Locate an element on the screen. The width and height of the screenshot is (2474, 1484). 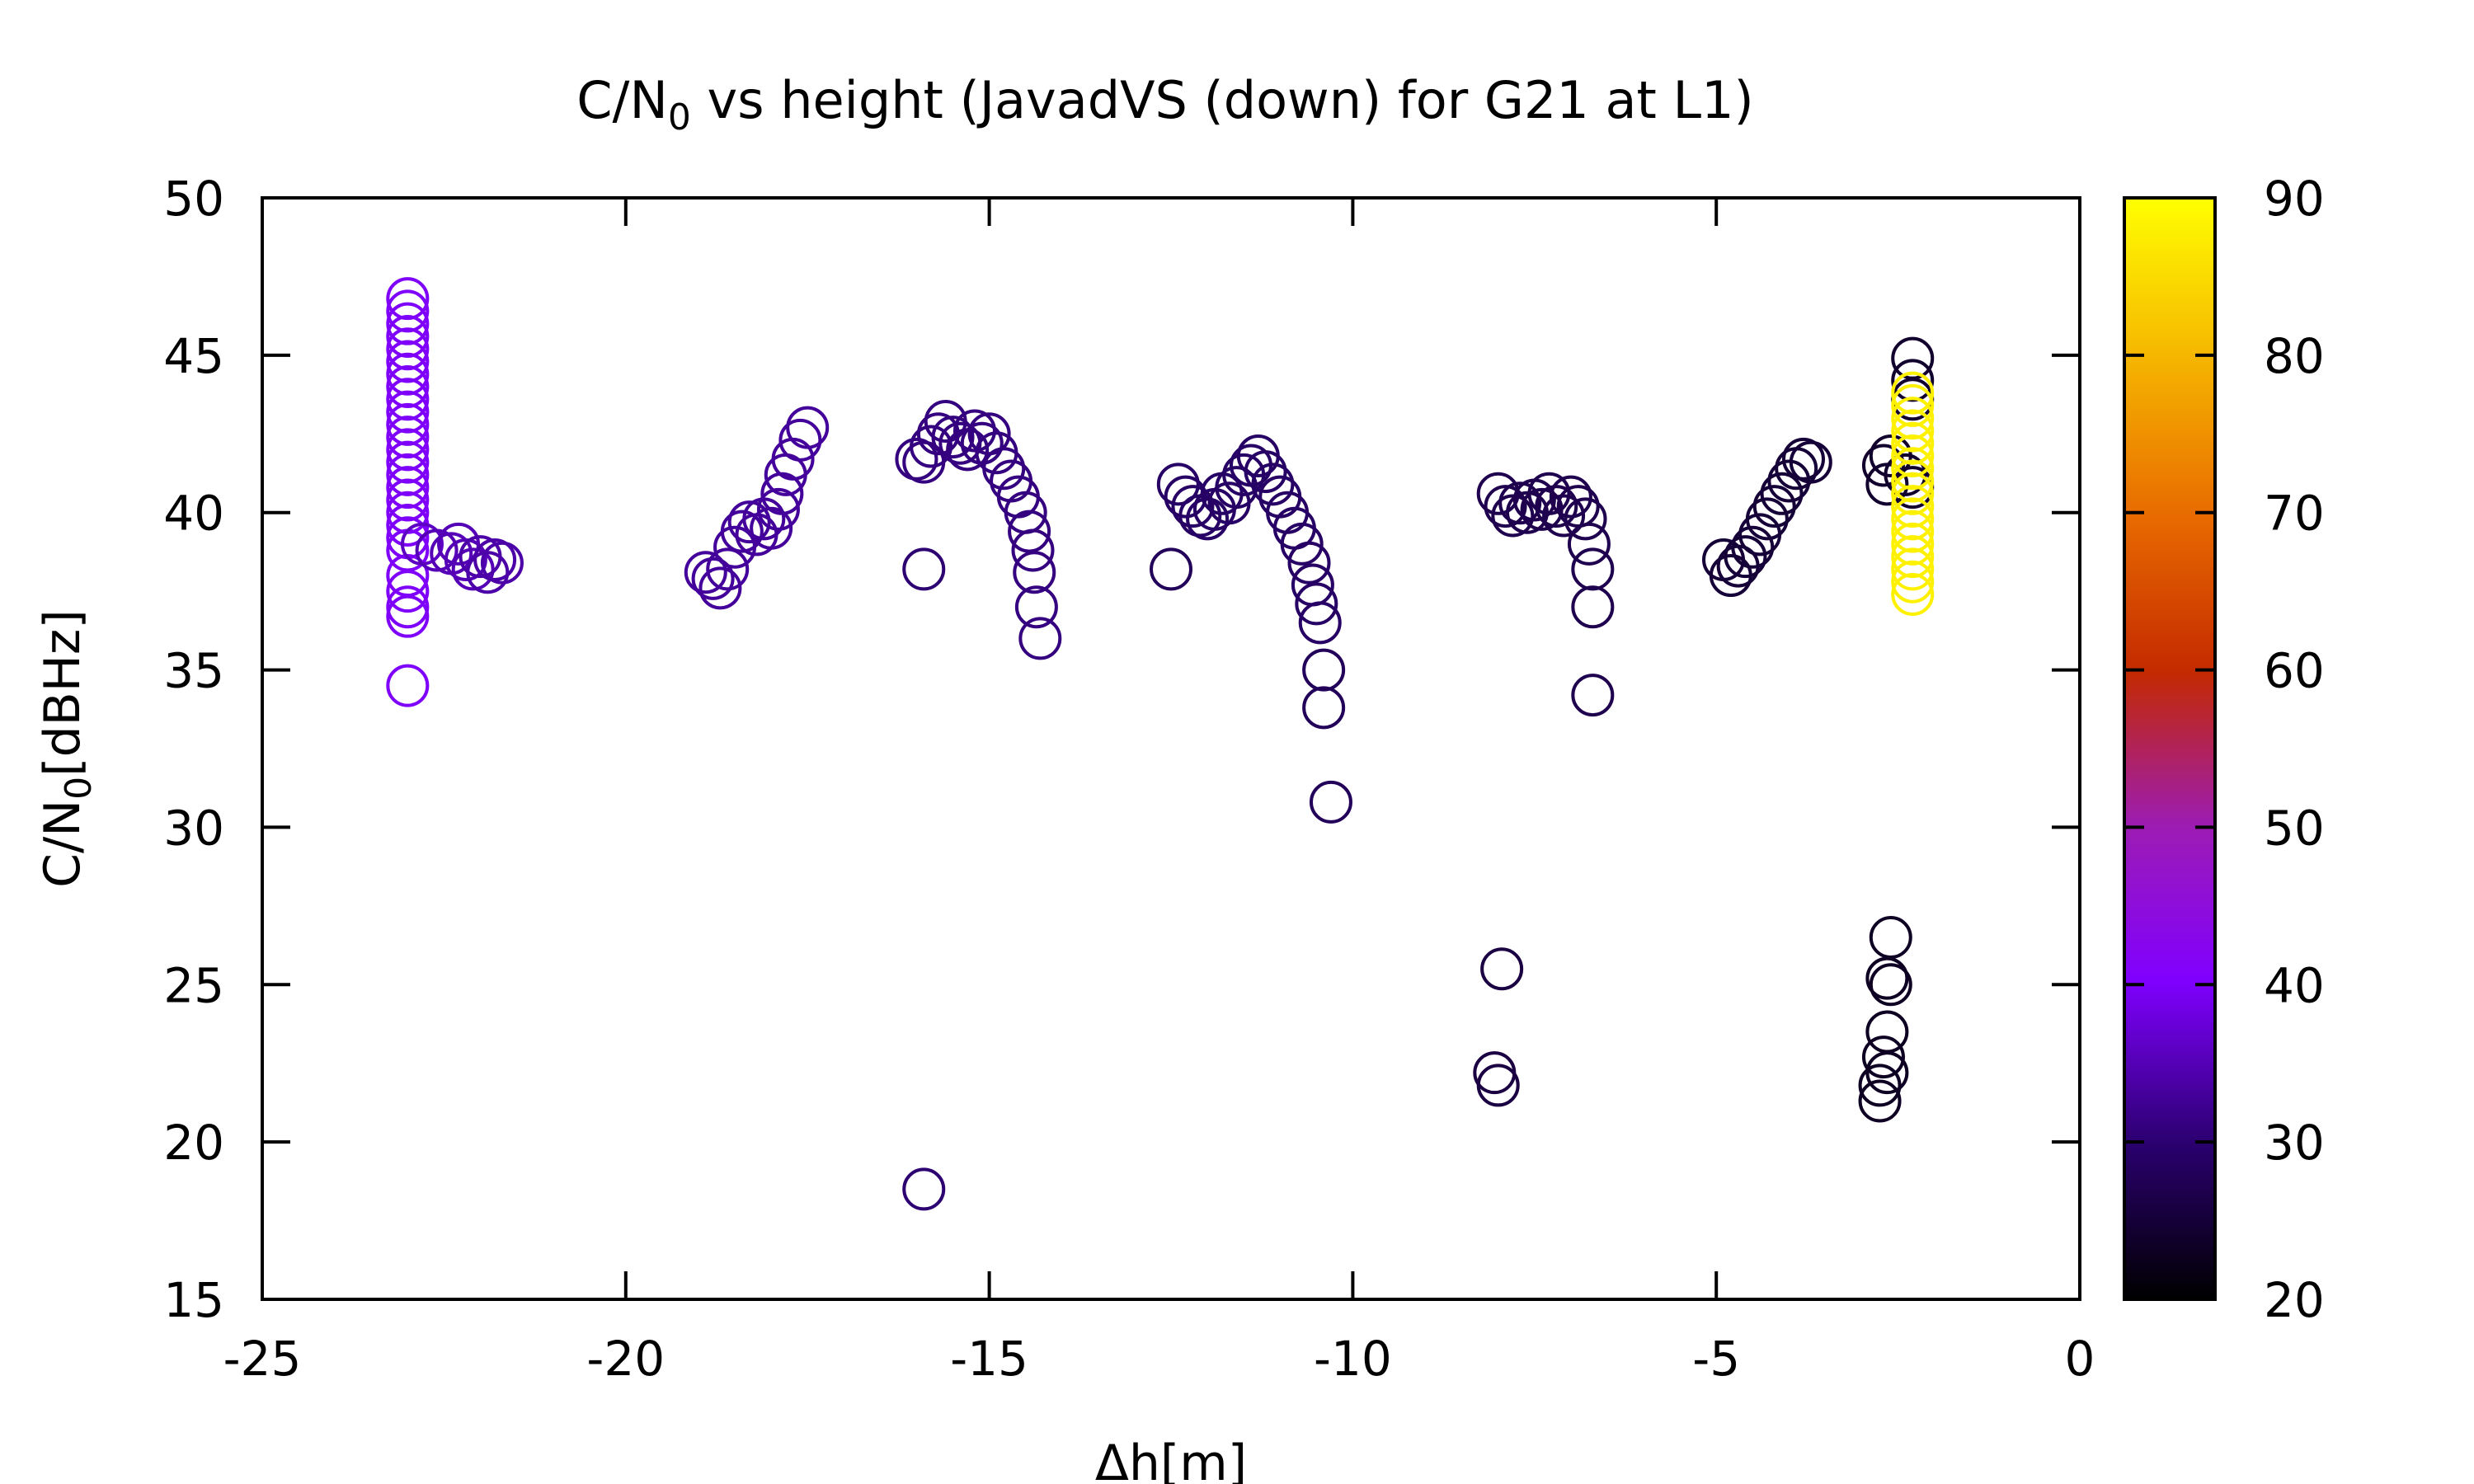
y-tick-label: 45 is located at coordinates (193, 356).